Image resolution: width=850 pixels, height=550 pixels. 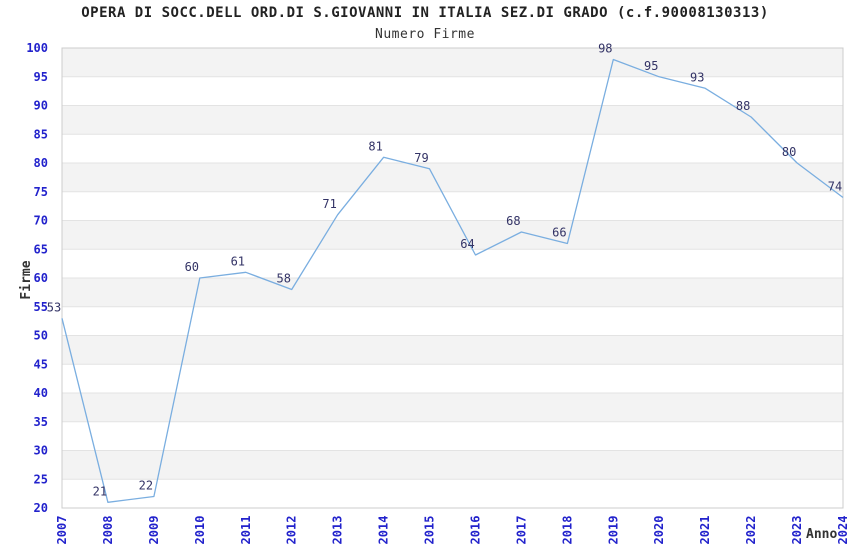 What do you see at coordinates (843, 530) in the screenshot?
I see `x-tick-label: 2024` at bounding box center [843, 530].